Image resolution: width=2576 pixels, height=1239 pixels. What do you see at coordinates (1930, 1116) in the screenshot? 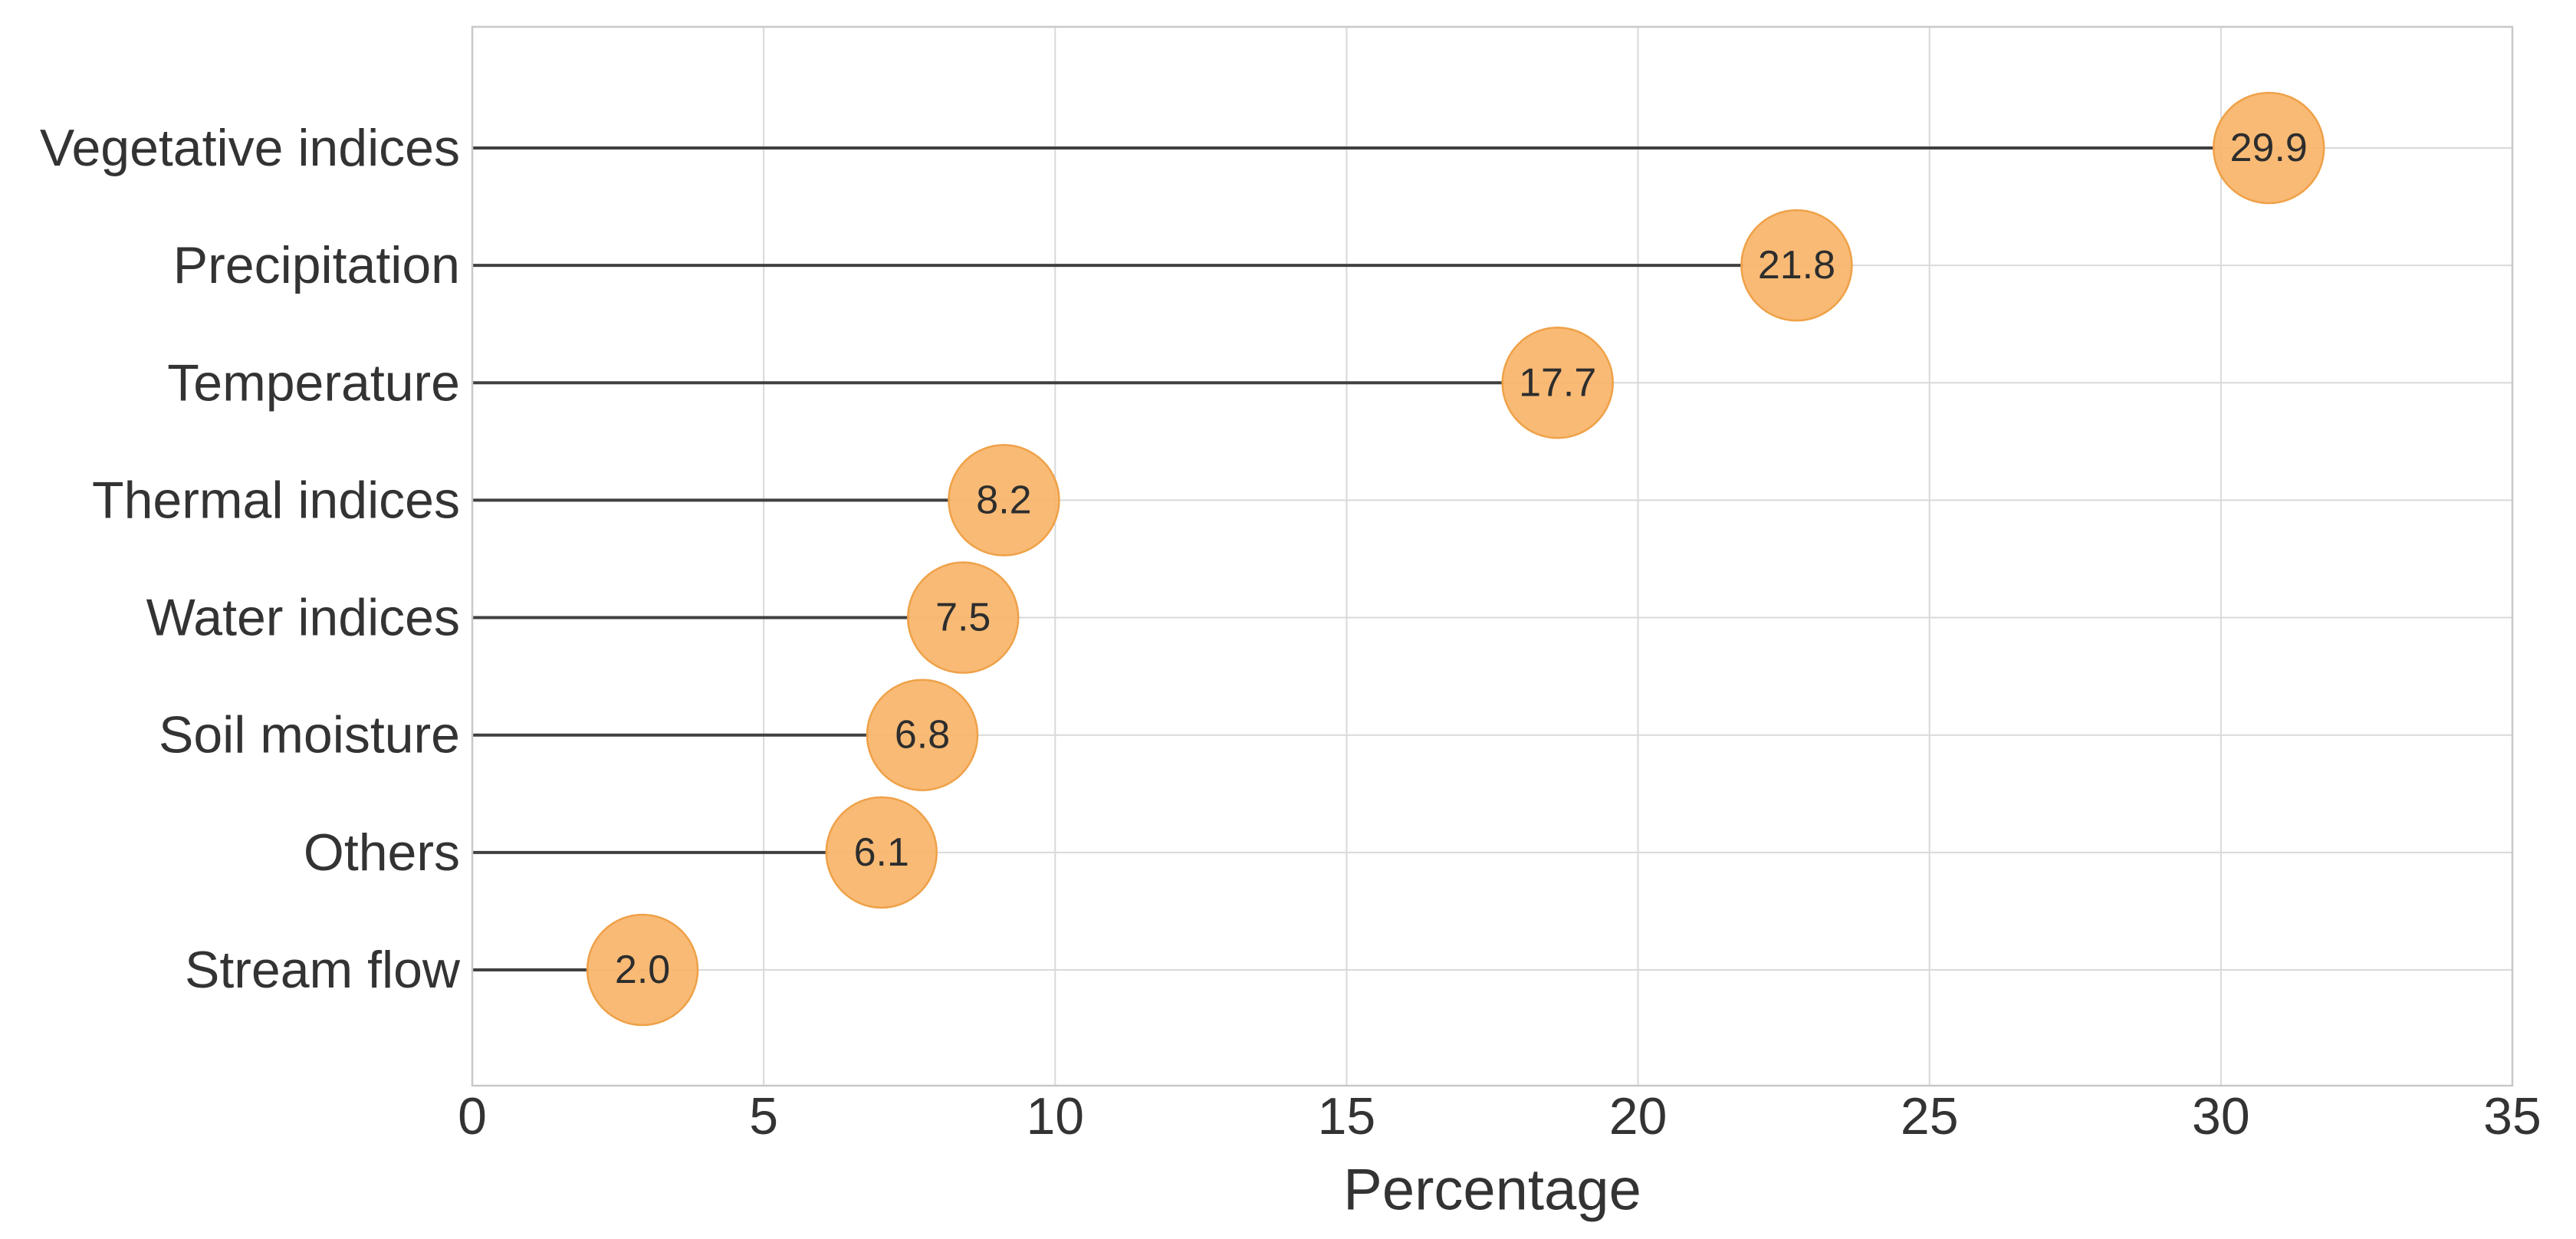
I see `x-tick-label: 25` at bounding box center [1930, 1116].